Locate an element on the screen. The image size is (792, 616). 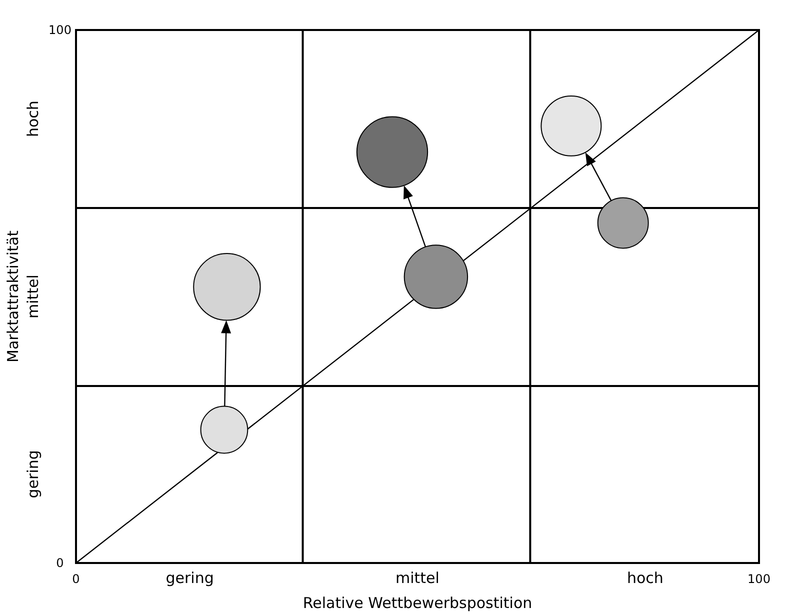
y-axis-title: Marktattraktivität is located at coordinates (13, 296).